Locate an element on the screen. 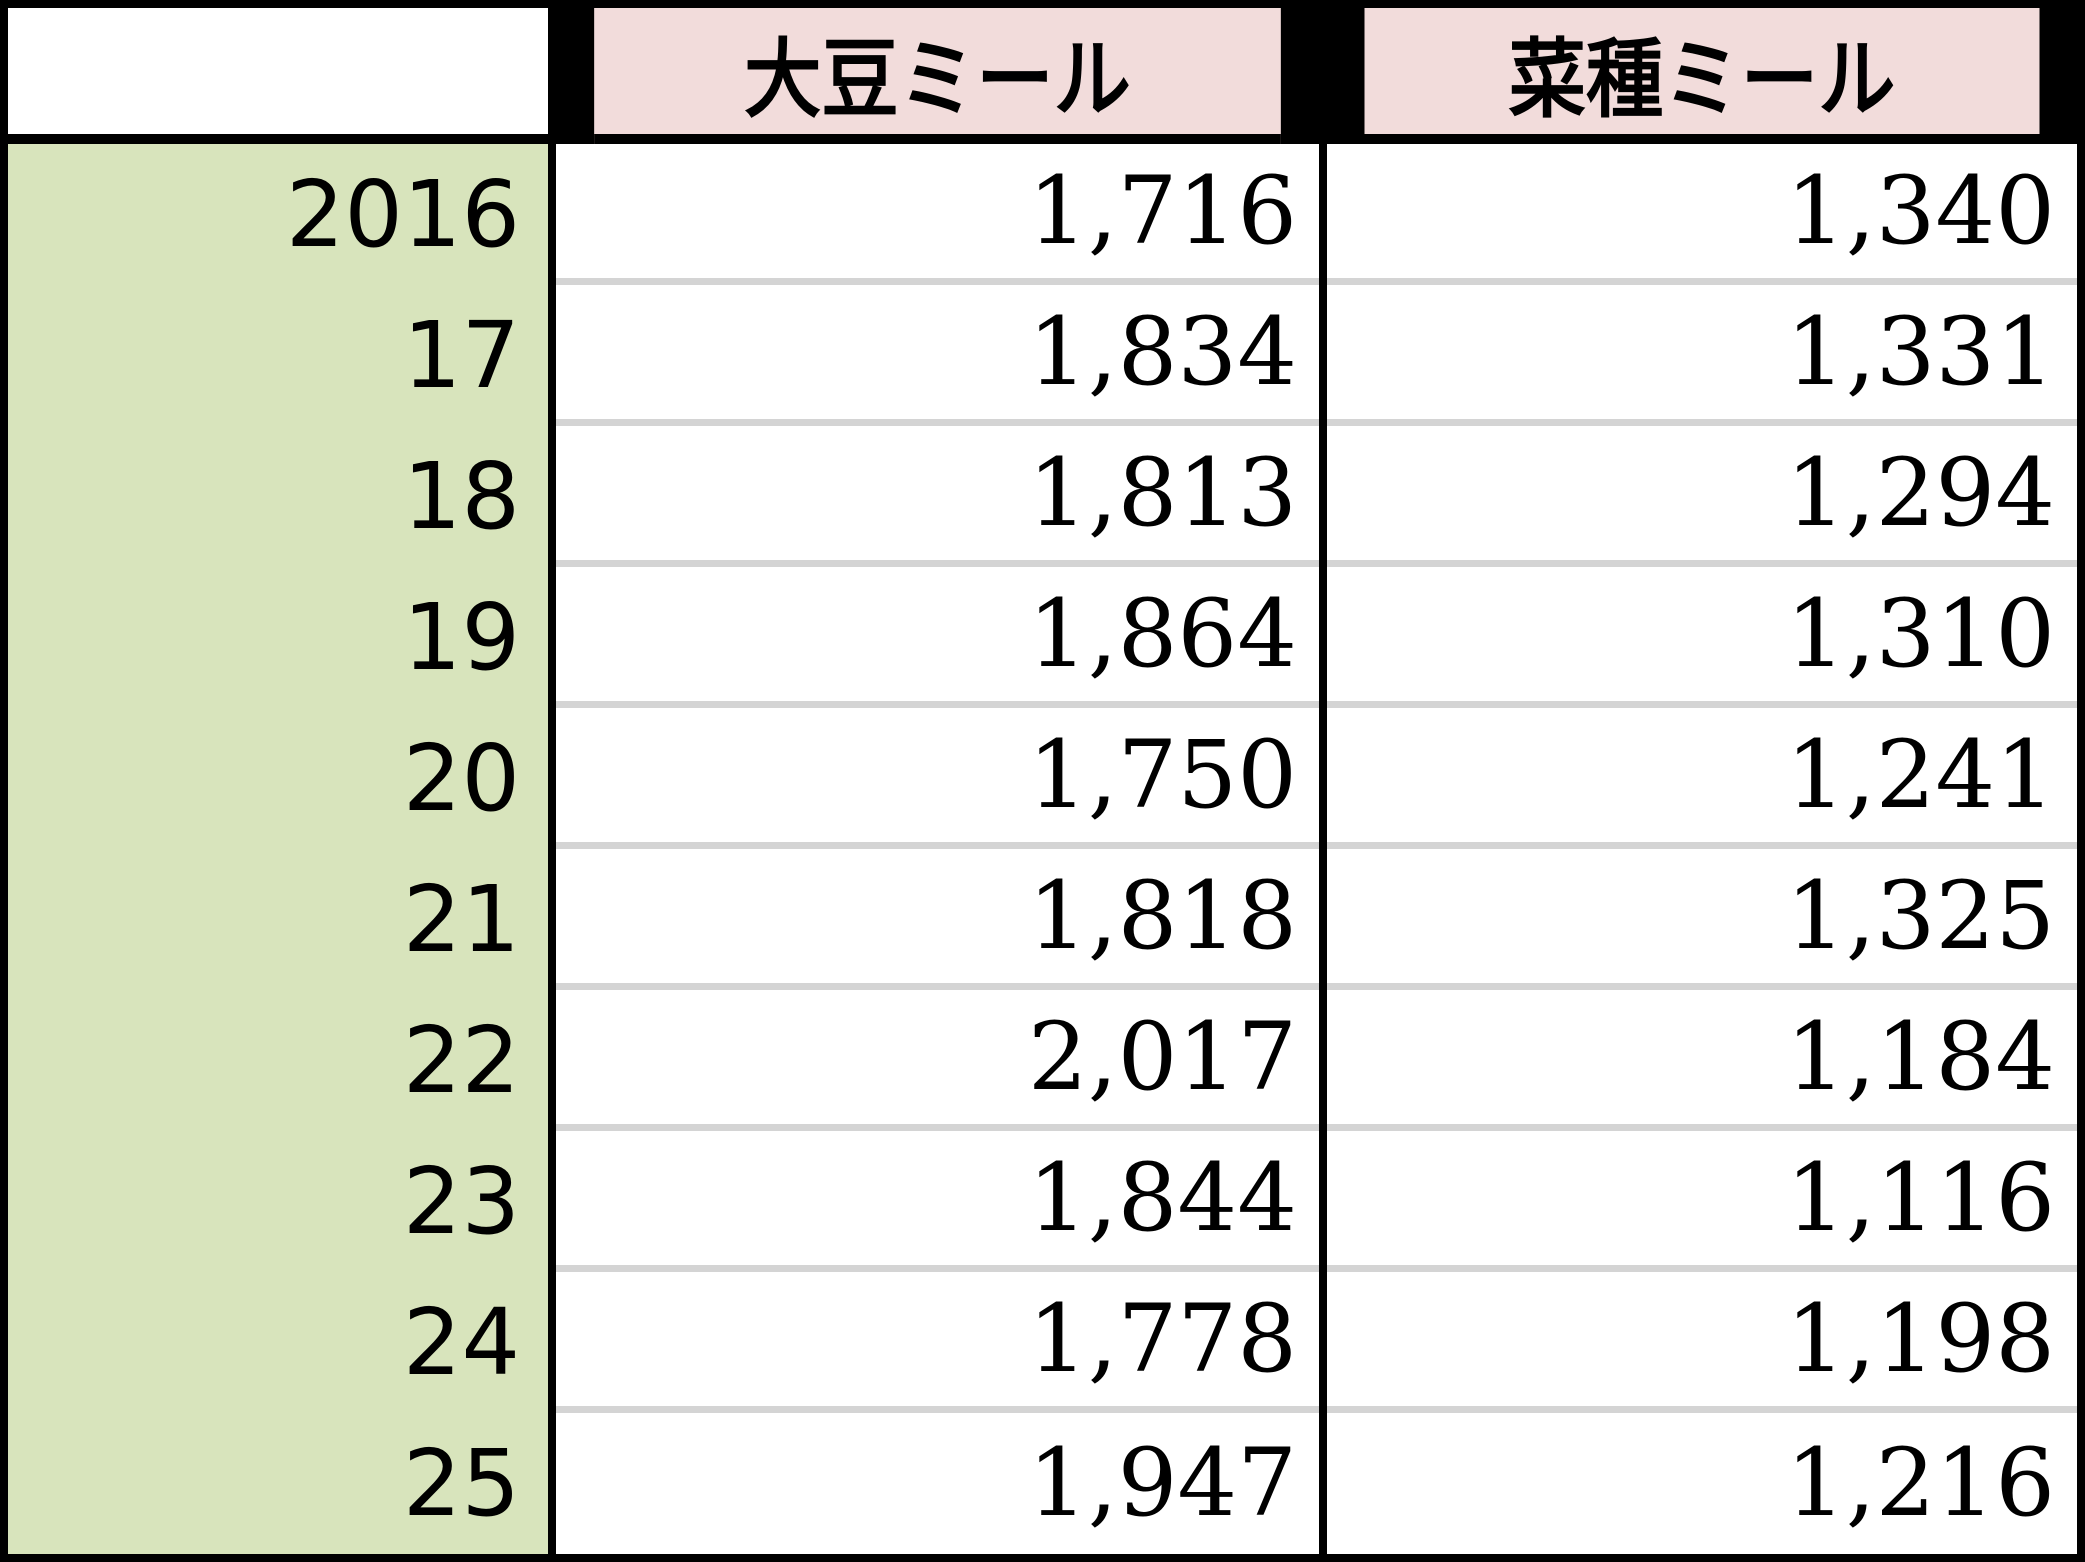  year-cell: 23 is located at coordinates (278, 1201).